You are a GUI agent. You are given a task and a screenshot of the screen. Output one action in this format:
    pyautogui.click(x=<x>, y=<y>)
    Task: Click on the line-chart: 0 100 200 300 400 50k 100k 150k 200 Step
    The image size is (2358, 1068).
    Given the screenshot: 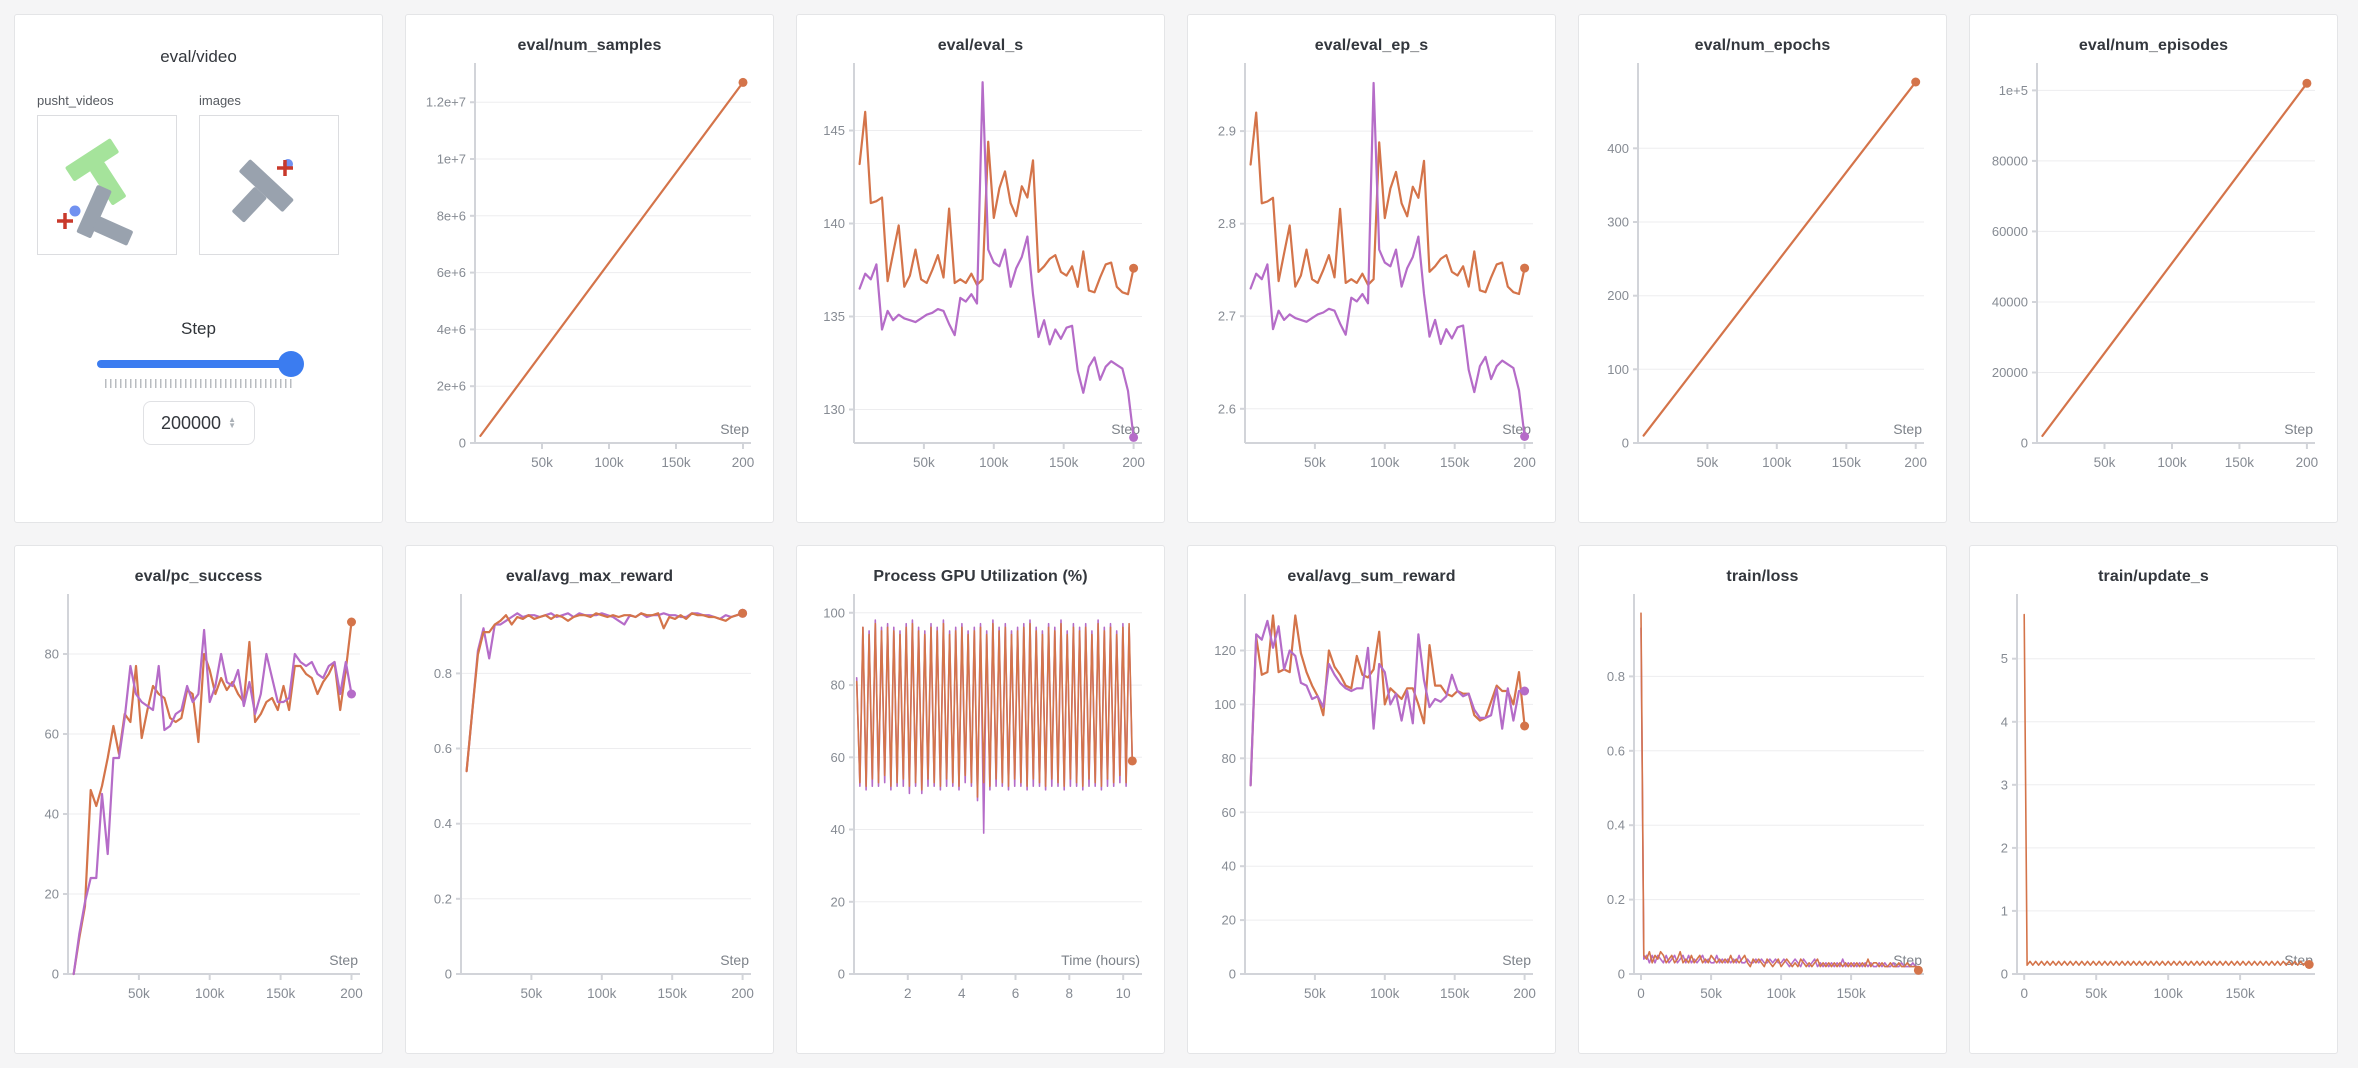 What is the action you would take?
    pyautogui.click(x=1762, y=273)
    